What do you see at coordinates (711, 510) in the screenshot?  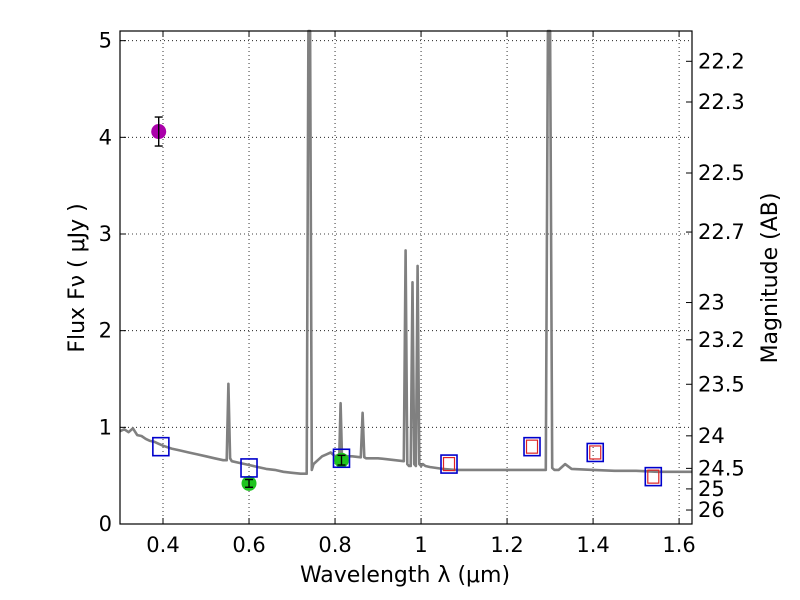 I see `magnitude-tick-label: 26` at bounding box center [711, 510].